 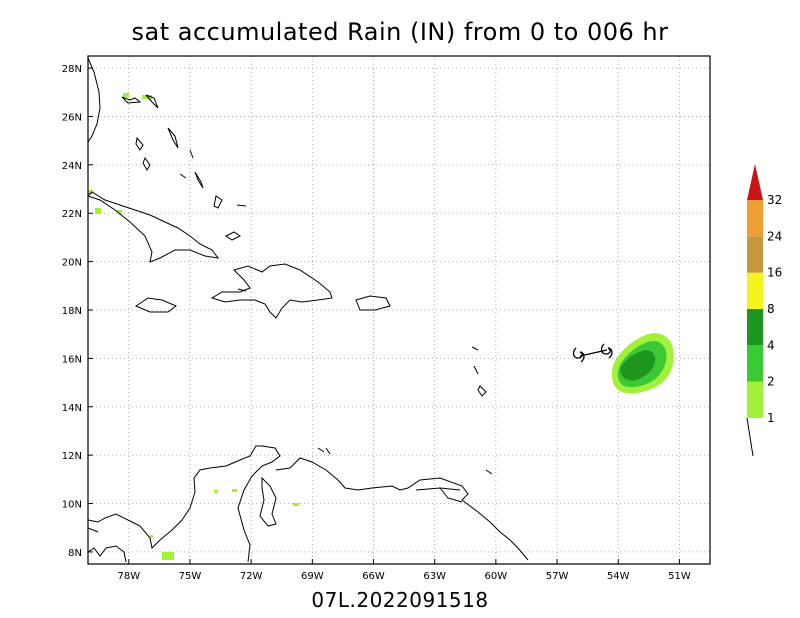 I want to click on tick-label-lat: 18N, so click(x=72, y=311).